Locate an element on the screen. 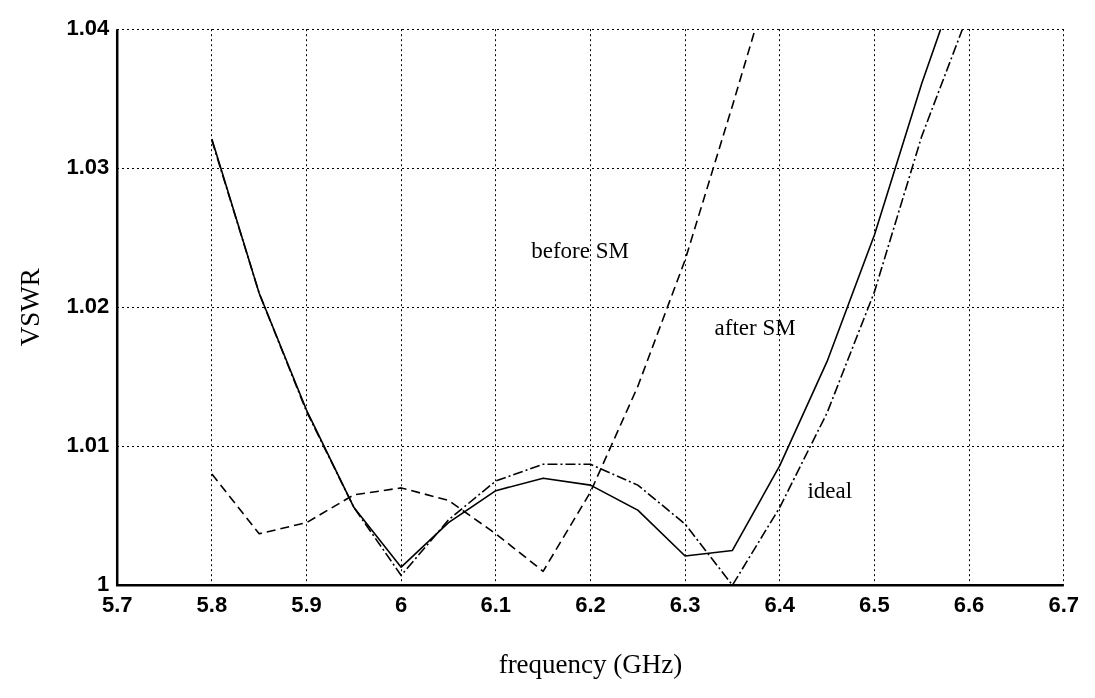 The width and height of the screenshot is (1095, 698). x-tick-label: 6.7 is located at coordinates (1064, 605).